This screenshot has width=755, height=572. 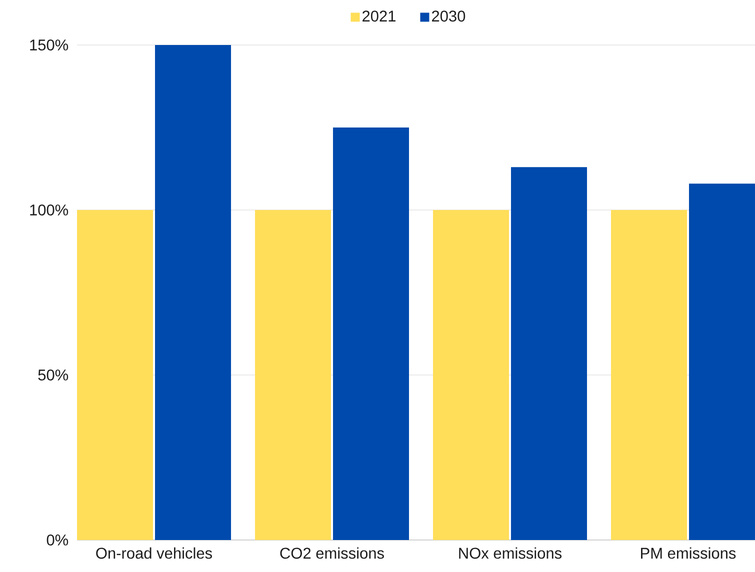 I want to click on y-tick-label: 50%, so click(x=53, y=375).